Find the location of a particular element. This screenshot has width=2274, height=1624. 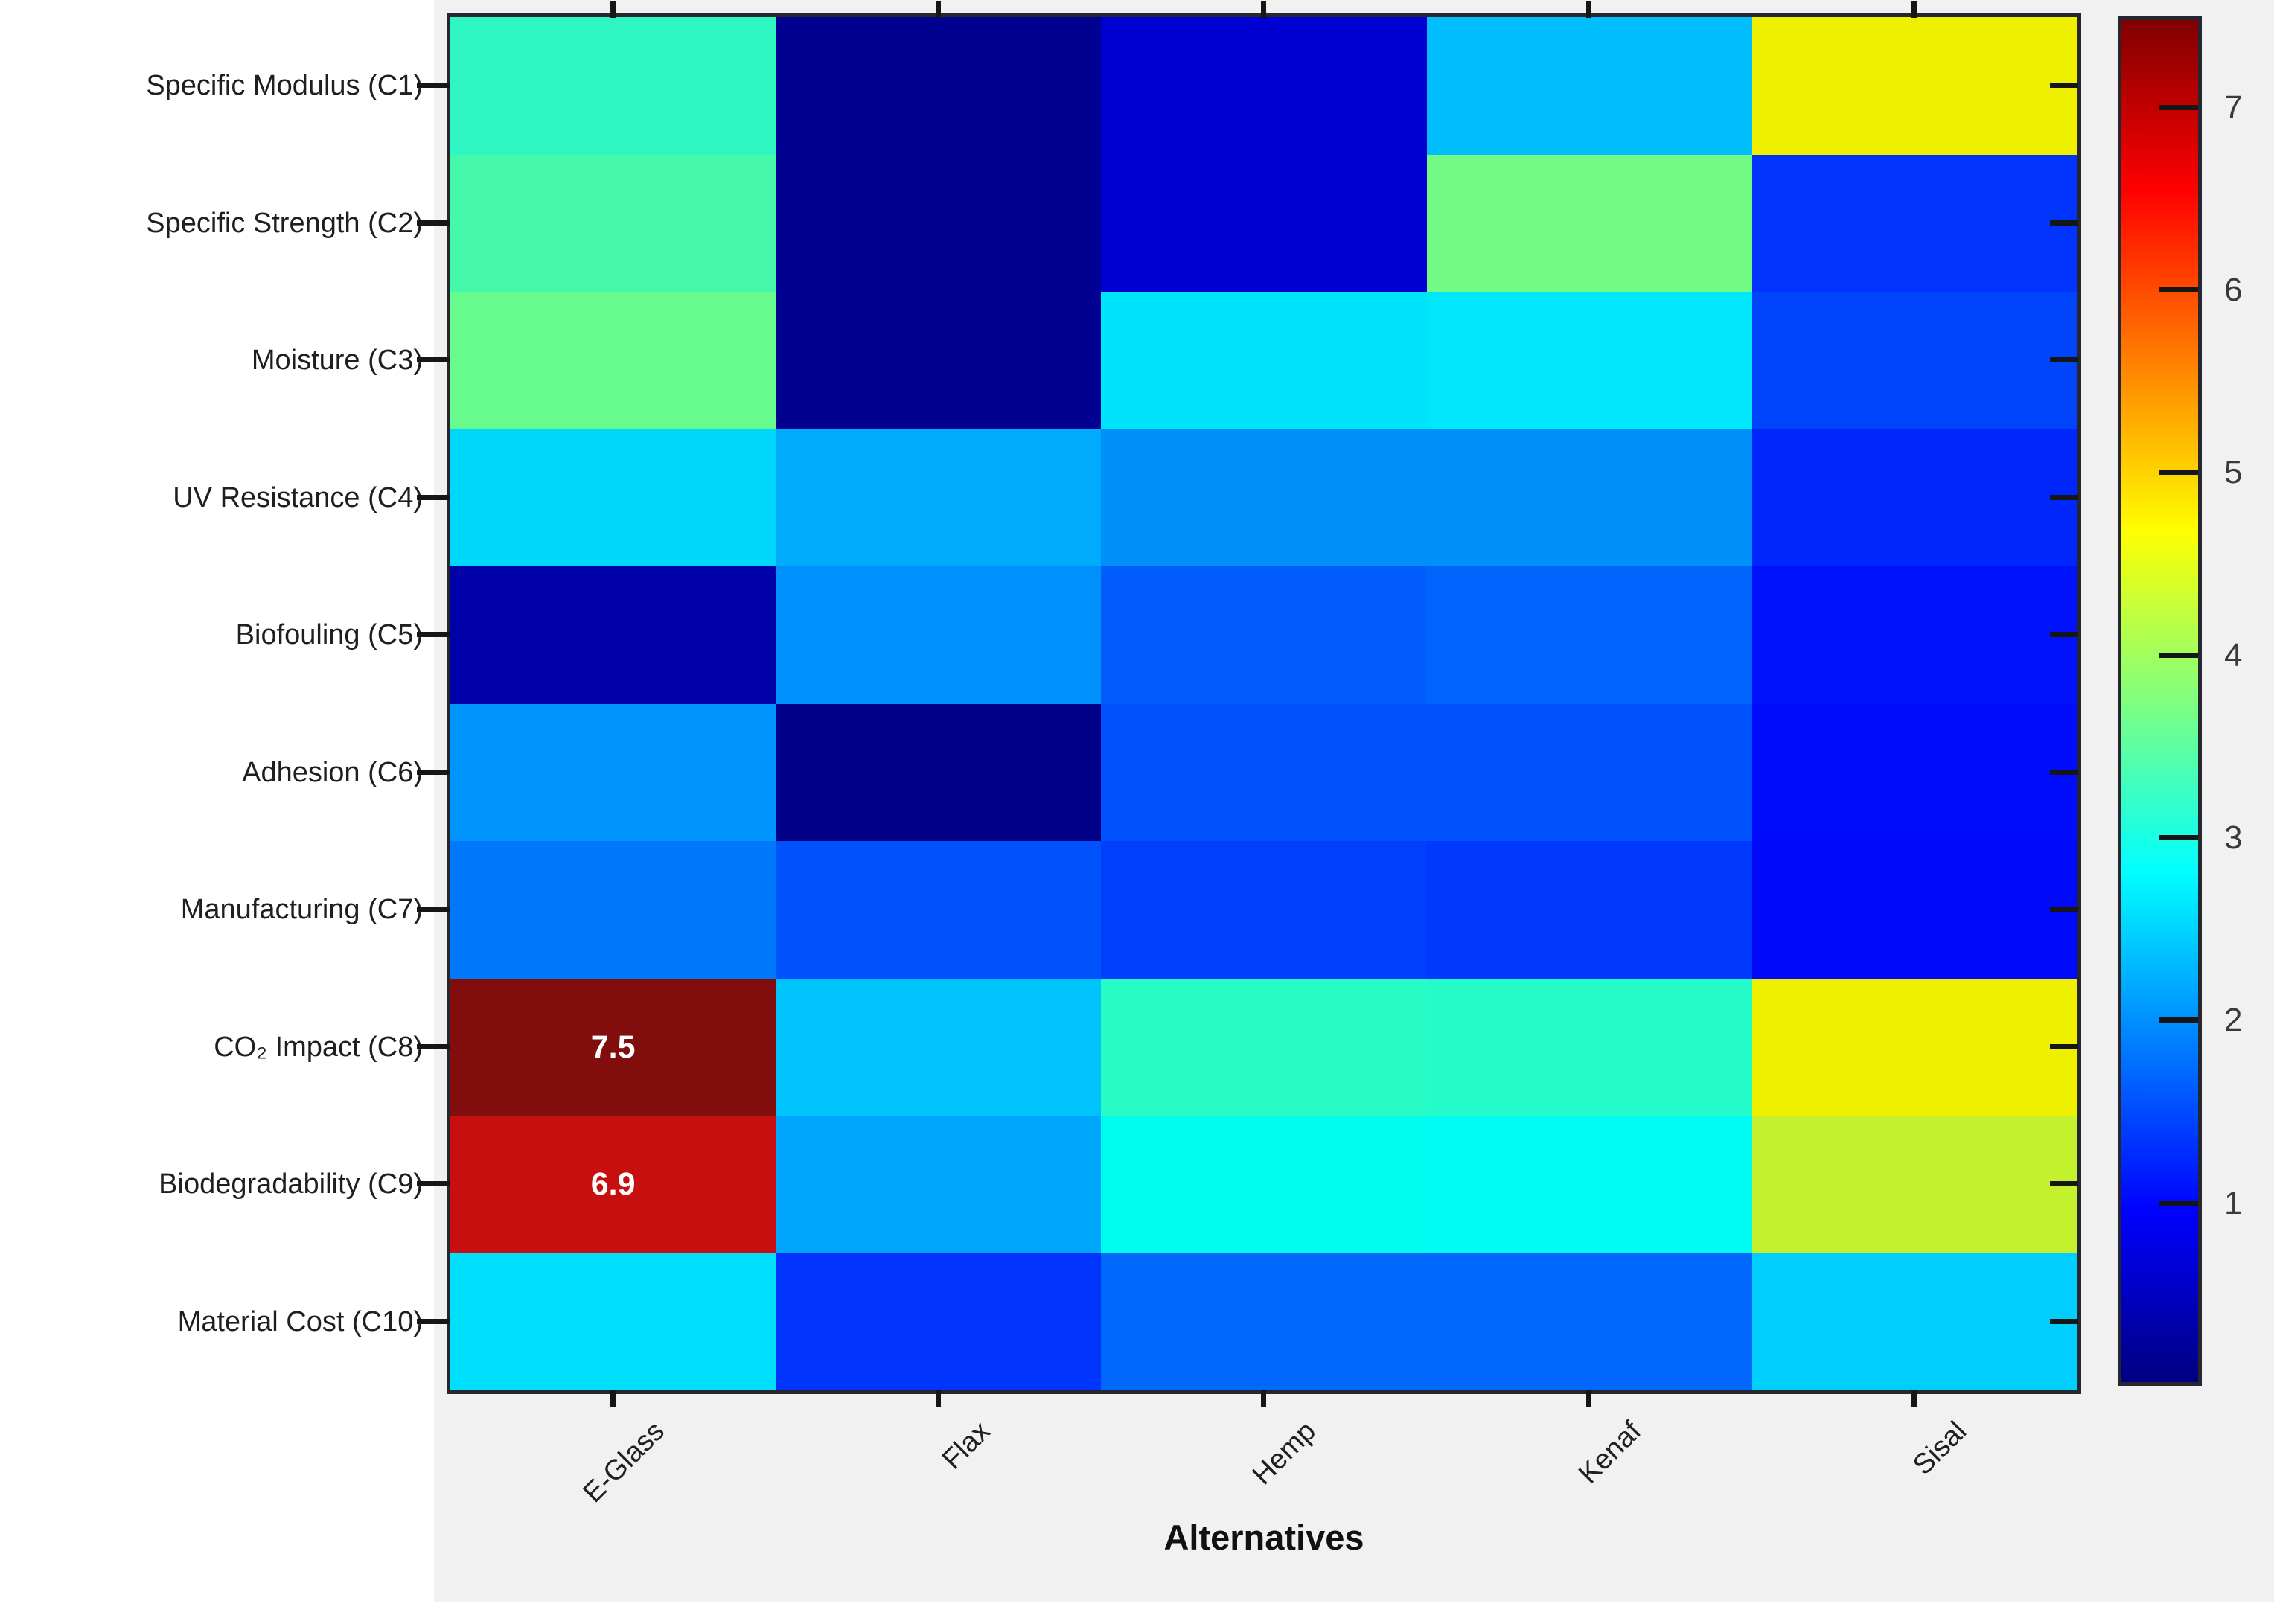

colorbar is located at coordinates (2160, 701).